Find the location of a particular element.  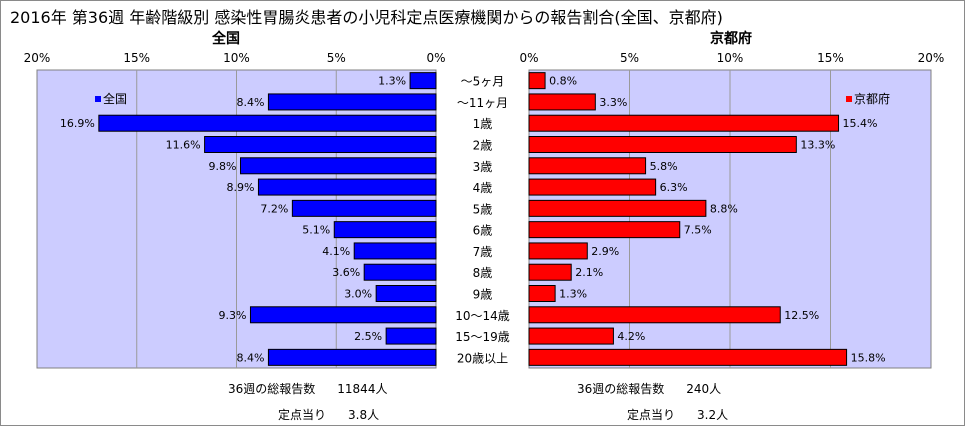

data-label-national: 3.0% is located at coordinates (358, 294).